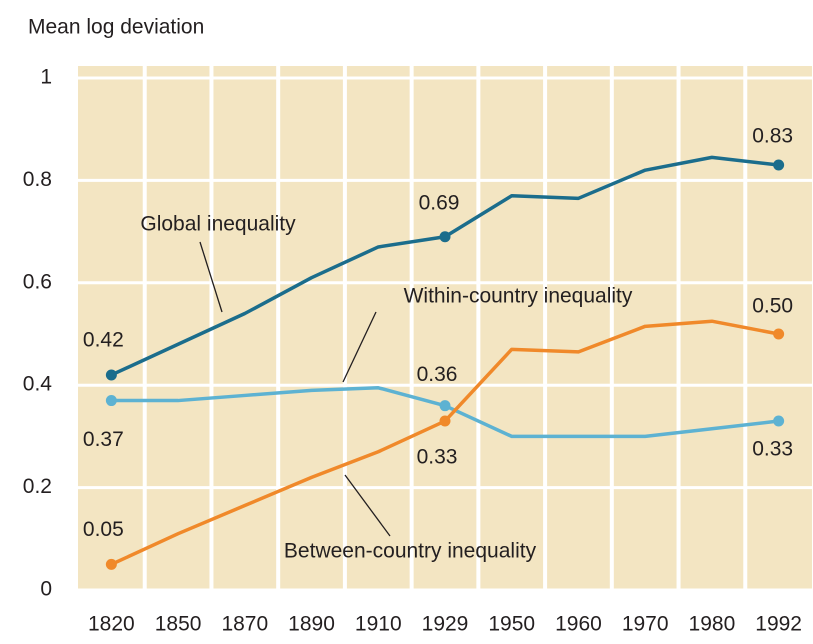 Image resolution: width=813 pixels, height=644 pixels. Describe the element at coordinates (37, 281) in the screenshot. I see `y-tick-label: 0.6` at that location.